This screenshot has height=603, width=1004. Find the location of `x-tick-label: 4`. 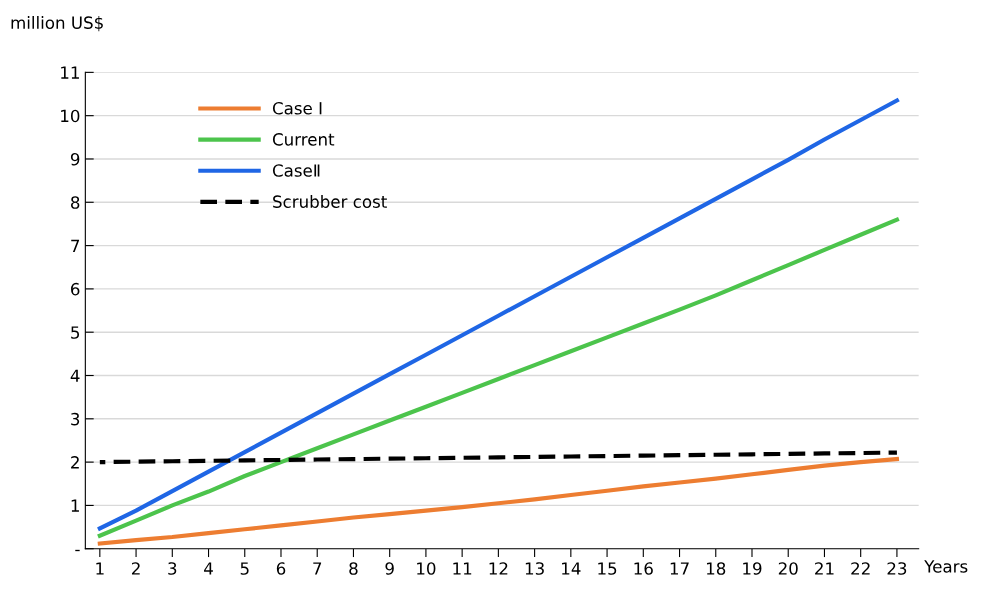

x-tick-label: 4 is located at coordinates (208, 568).